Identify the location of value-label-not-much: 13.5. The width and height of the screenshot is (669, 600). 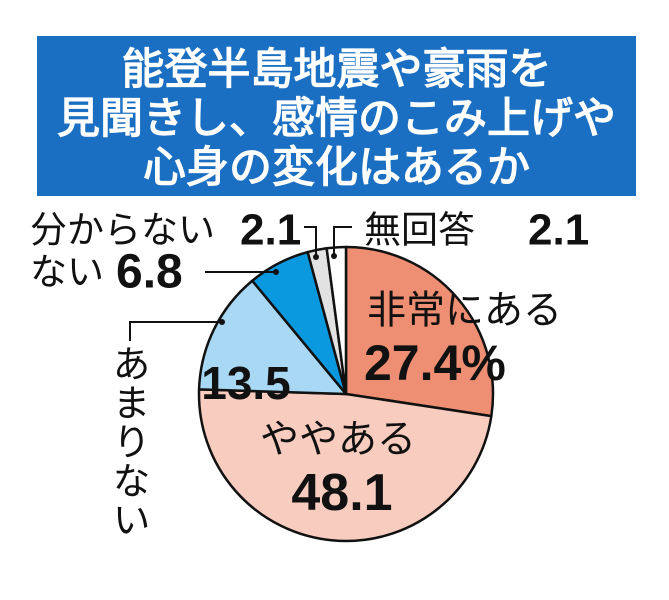
(246, 383).